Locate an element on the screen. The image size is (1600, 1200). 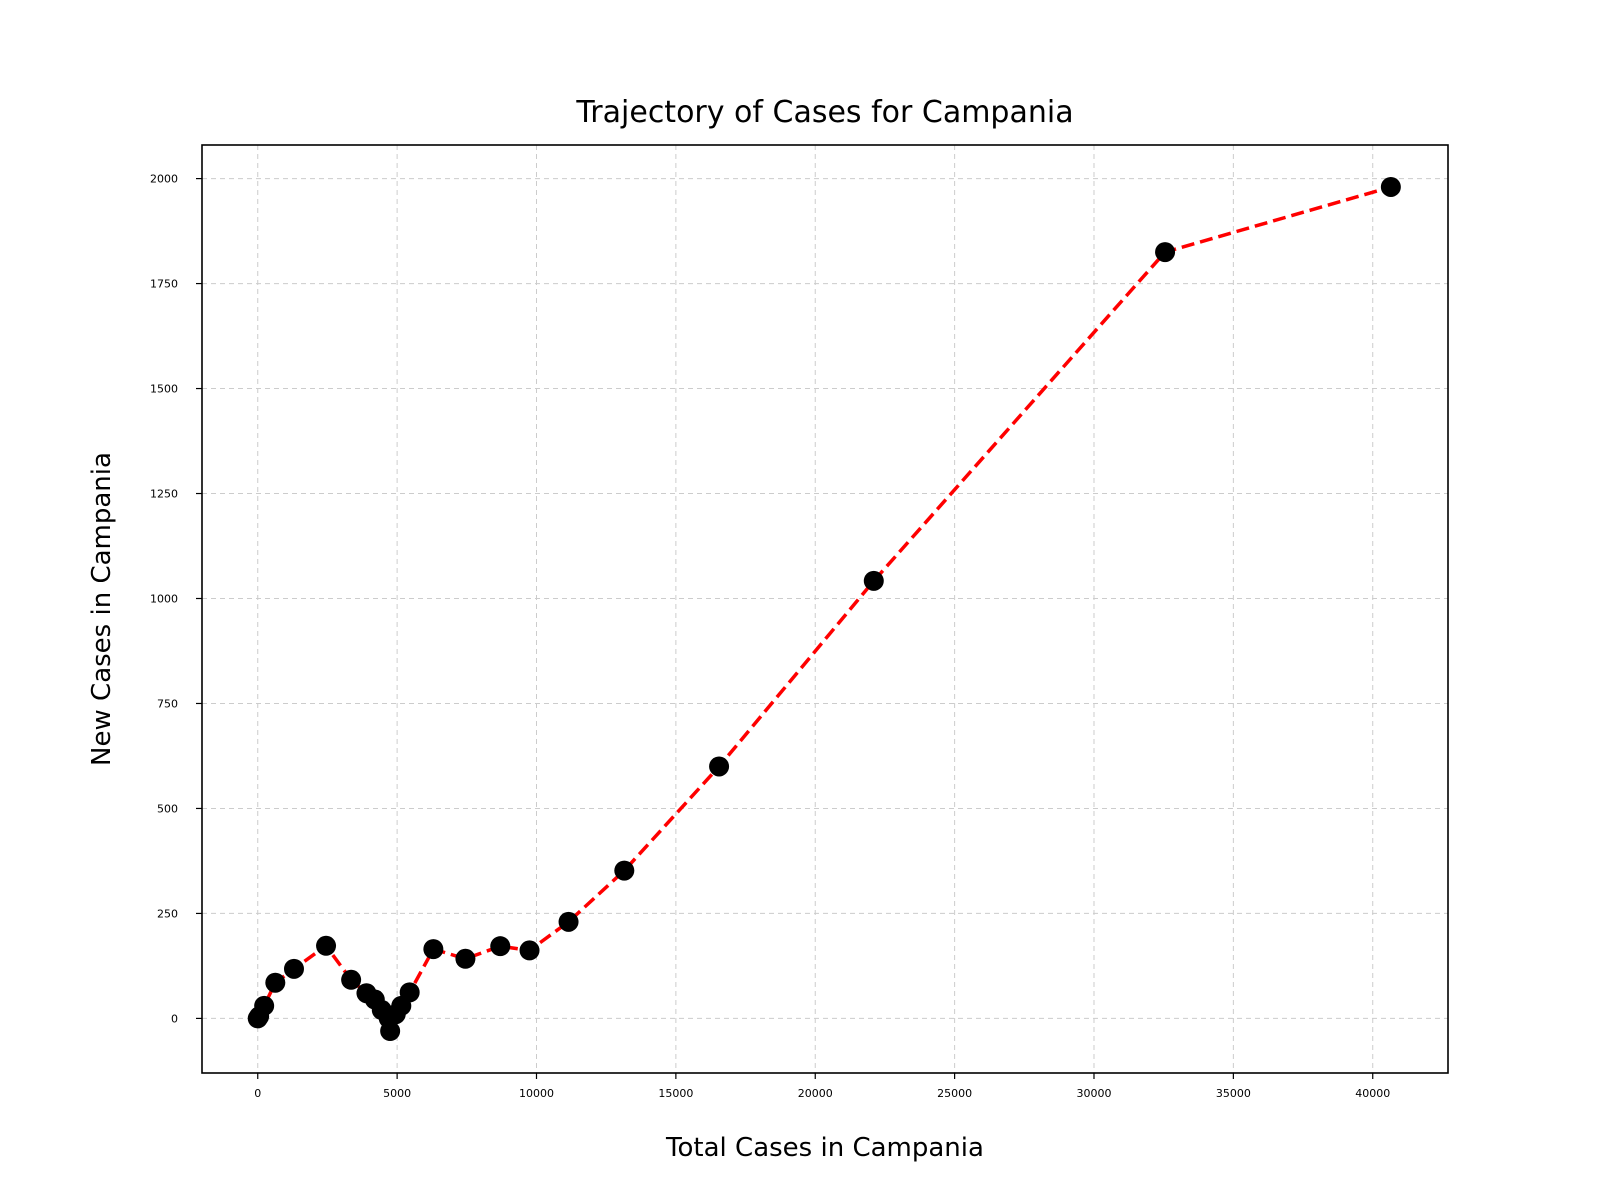
y-tick-label: 0 is located at coordinates (174, 1018).